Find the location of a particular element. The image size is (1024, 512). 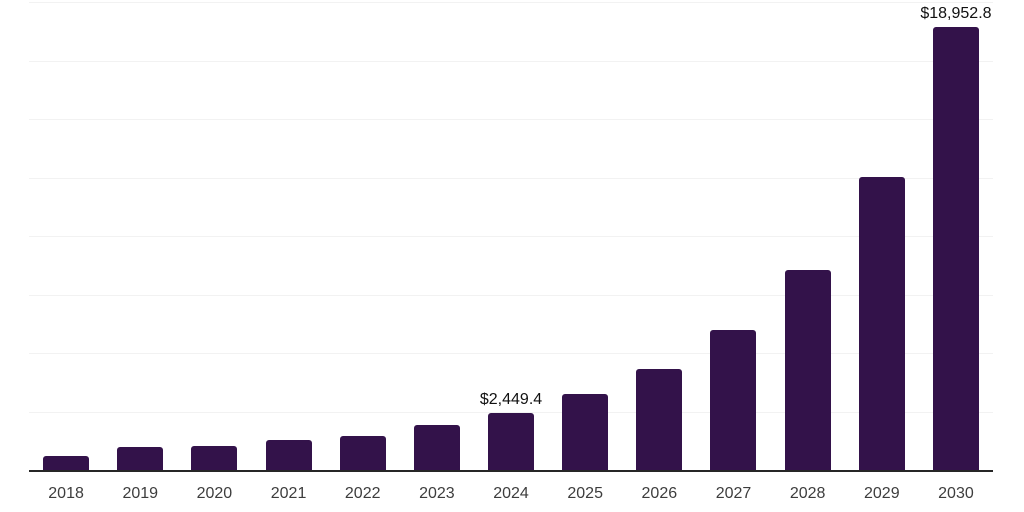

bar-2021 is located at coordinates (288, 454).